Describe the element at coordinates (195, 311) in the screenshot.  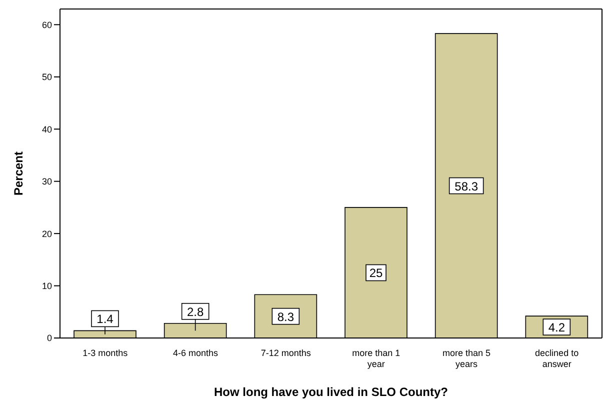
I see `data-label: 2.8` at that location.